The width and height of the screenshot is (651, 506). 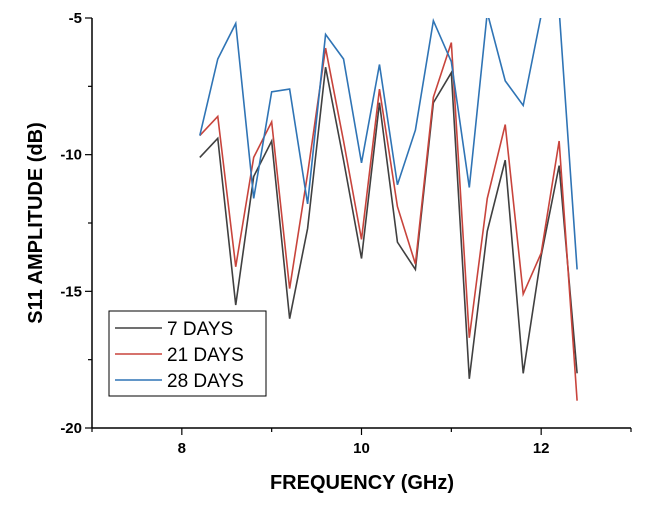 What do you see at coordinates (205, 355) in the screenshot?
I see `legend-label-21-days: 21 DAYS` at bounding box center [205, 355].